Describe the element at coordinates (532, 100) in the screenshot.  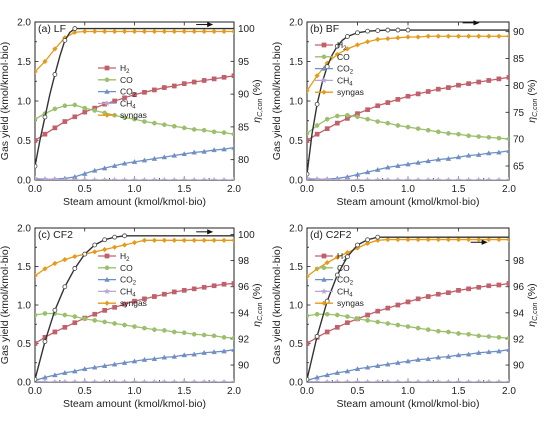
I see `y-right-axis-title: ηC,con (%)` at that location.